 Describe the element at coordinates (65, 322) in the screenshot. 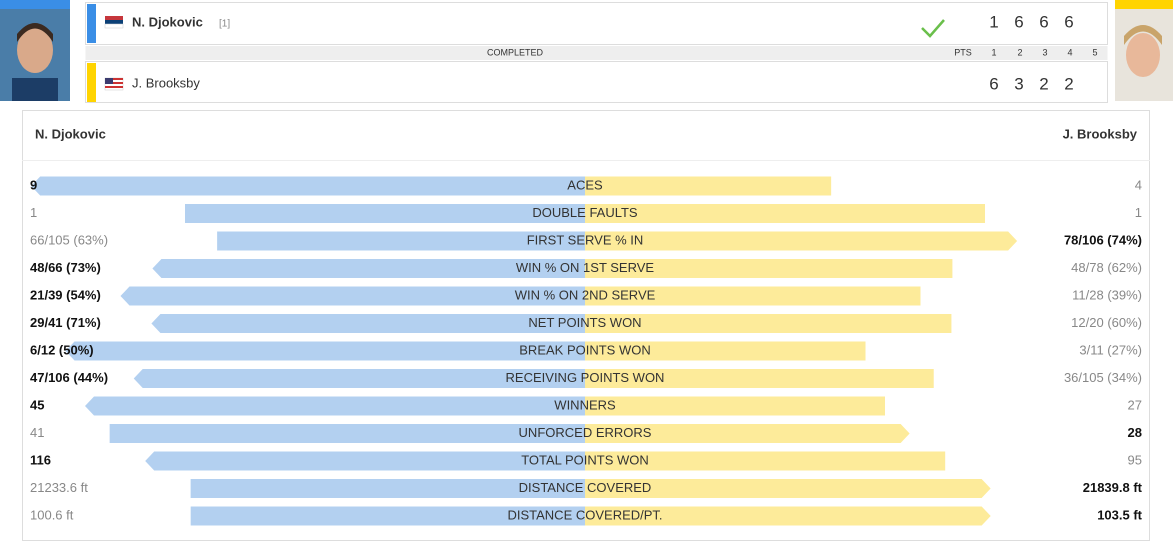

I see `left-stat: 29/41 (71%)` at that location.